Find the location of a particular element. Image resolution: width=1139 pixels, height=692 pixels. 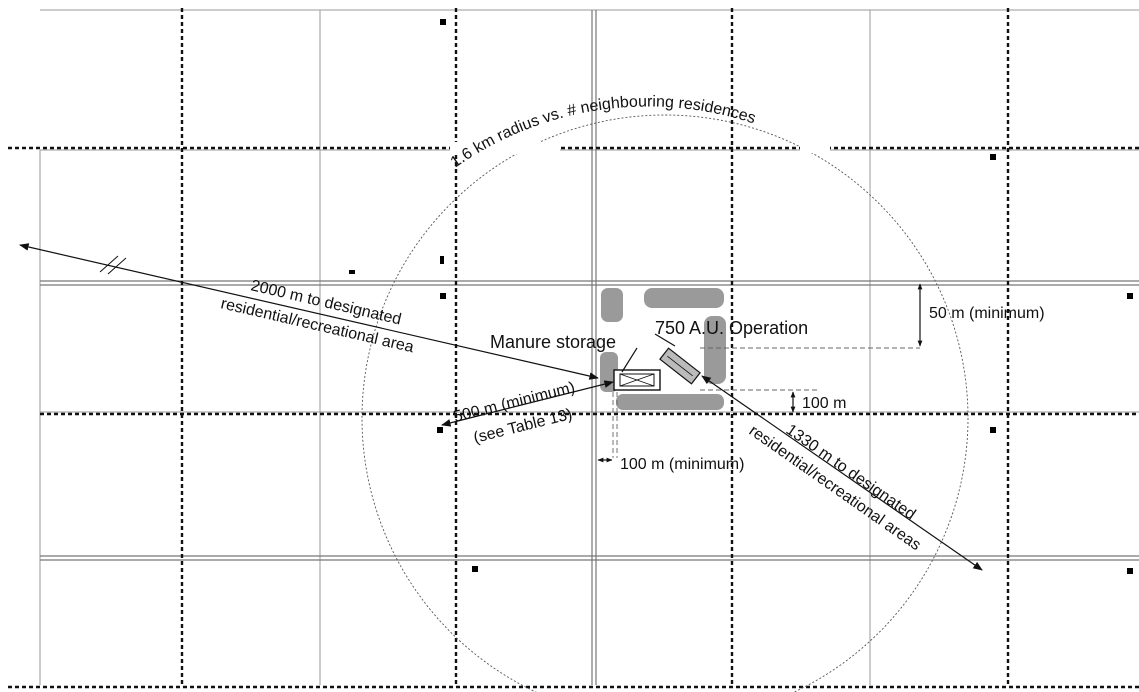

manure-storage is located at coordinates (637, 380).